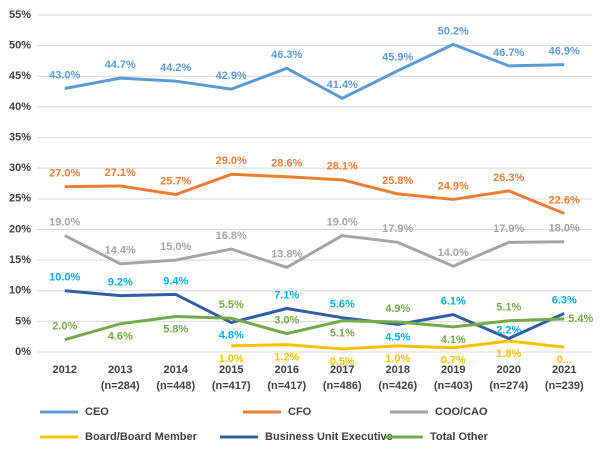 Image resolution: width=600 pixels, height=450 pixels. I want to click on data-label: 44.7%, so click(120, 65).